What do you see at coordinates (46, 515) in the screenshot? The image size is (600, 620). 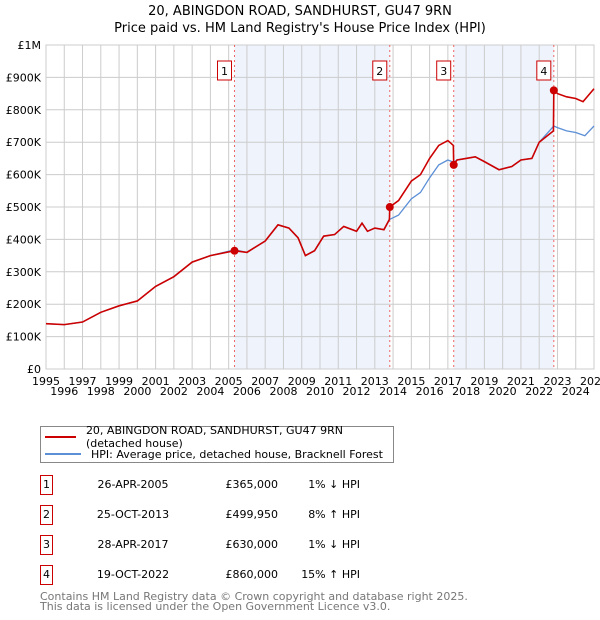 I see `transaction-num: 2` at bounding box center [46, 515].